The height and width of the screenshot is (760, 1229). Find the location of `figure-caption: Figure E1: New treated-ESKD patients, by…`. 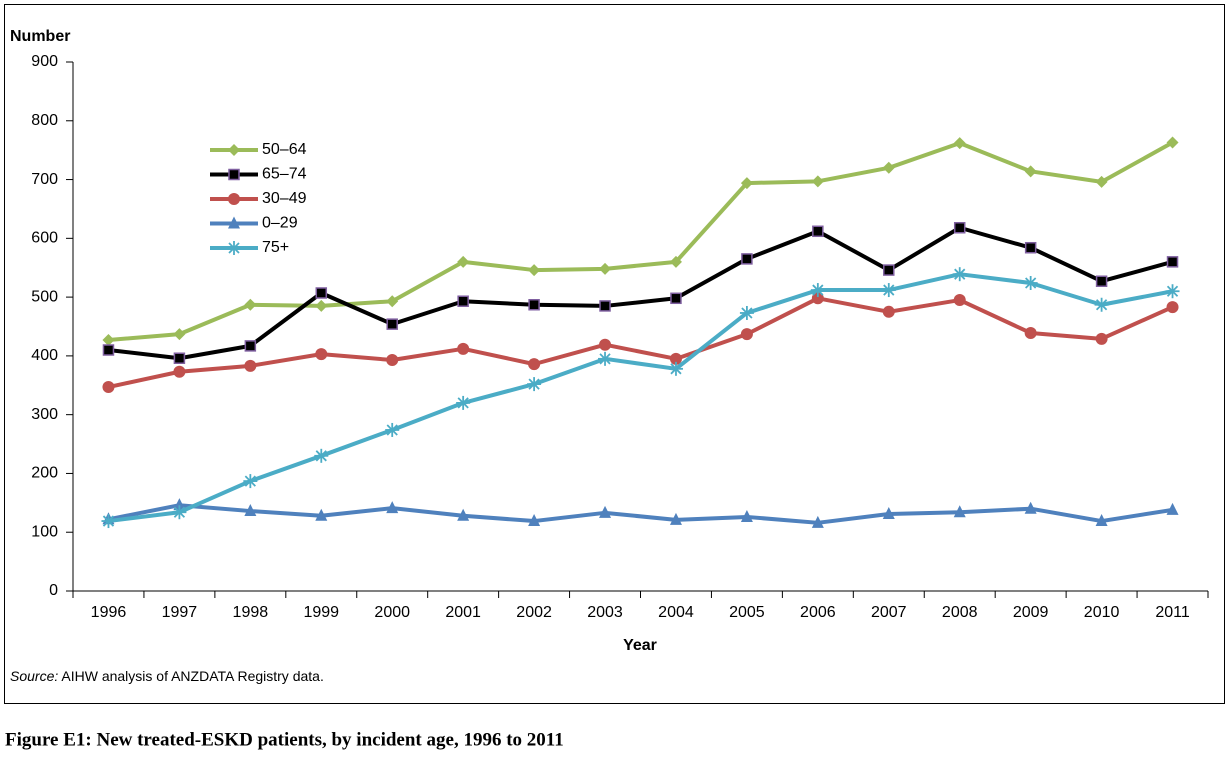

figure-caption: Figure E1: New treated-ESKD patients, by… is located at coordinates (284, 739).